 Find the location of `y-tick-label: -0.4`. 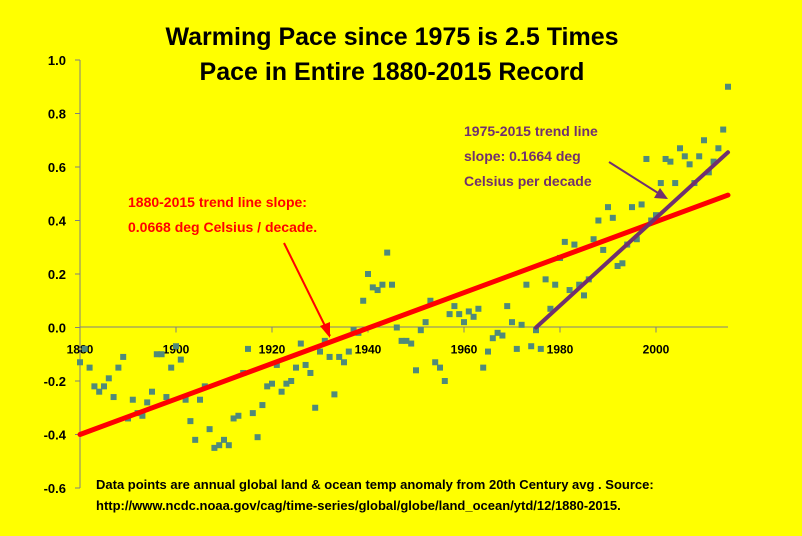

y-tick-label: -0.4 is located at coordinates (55, 435).